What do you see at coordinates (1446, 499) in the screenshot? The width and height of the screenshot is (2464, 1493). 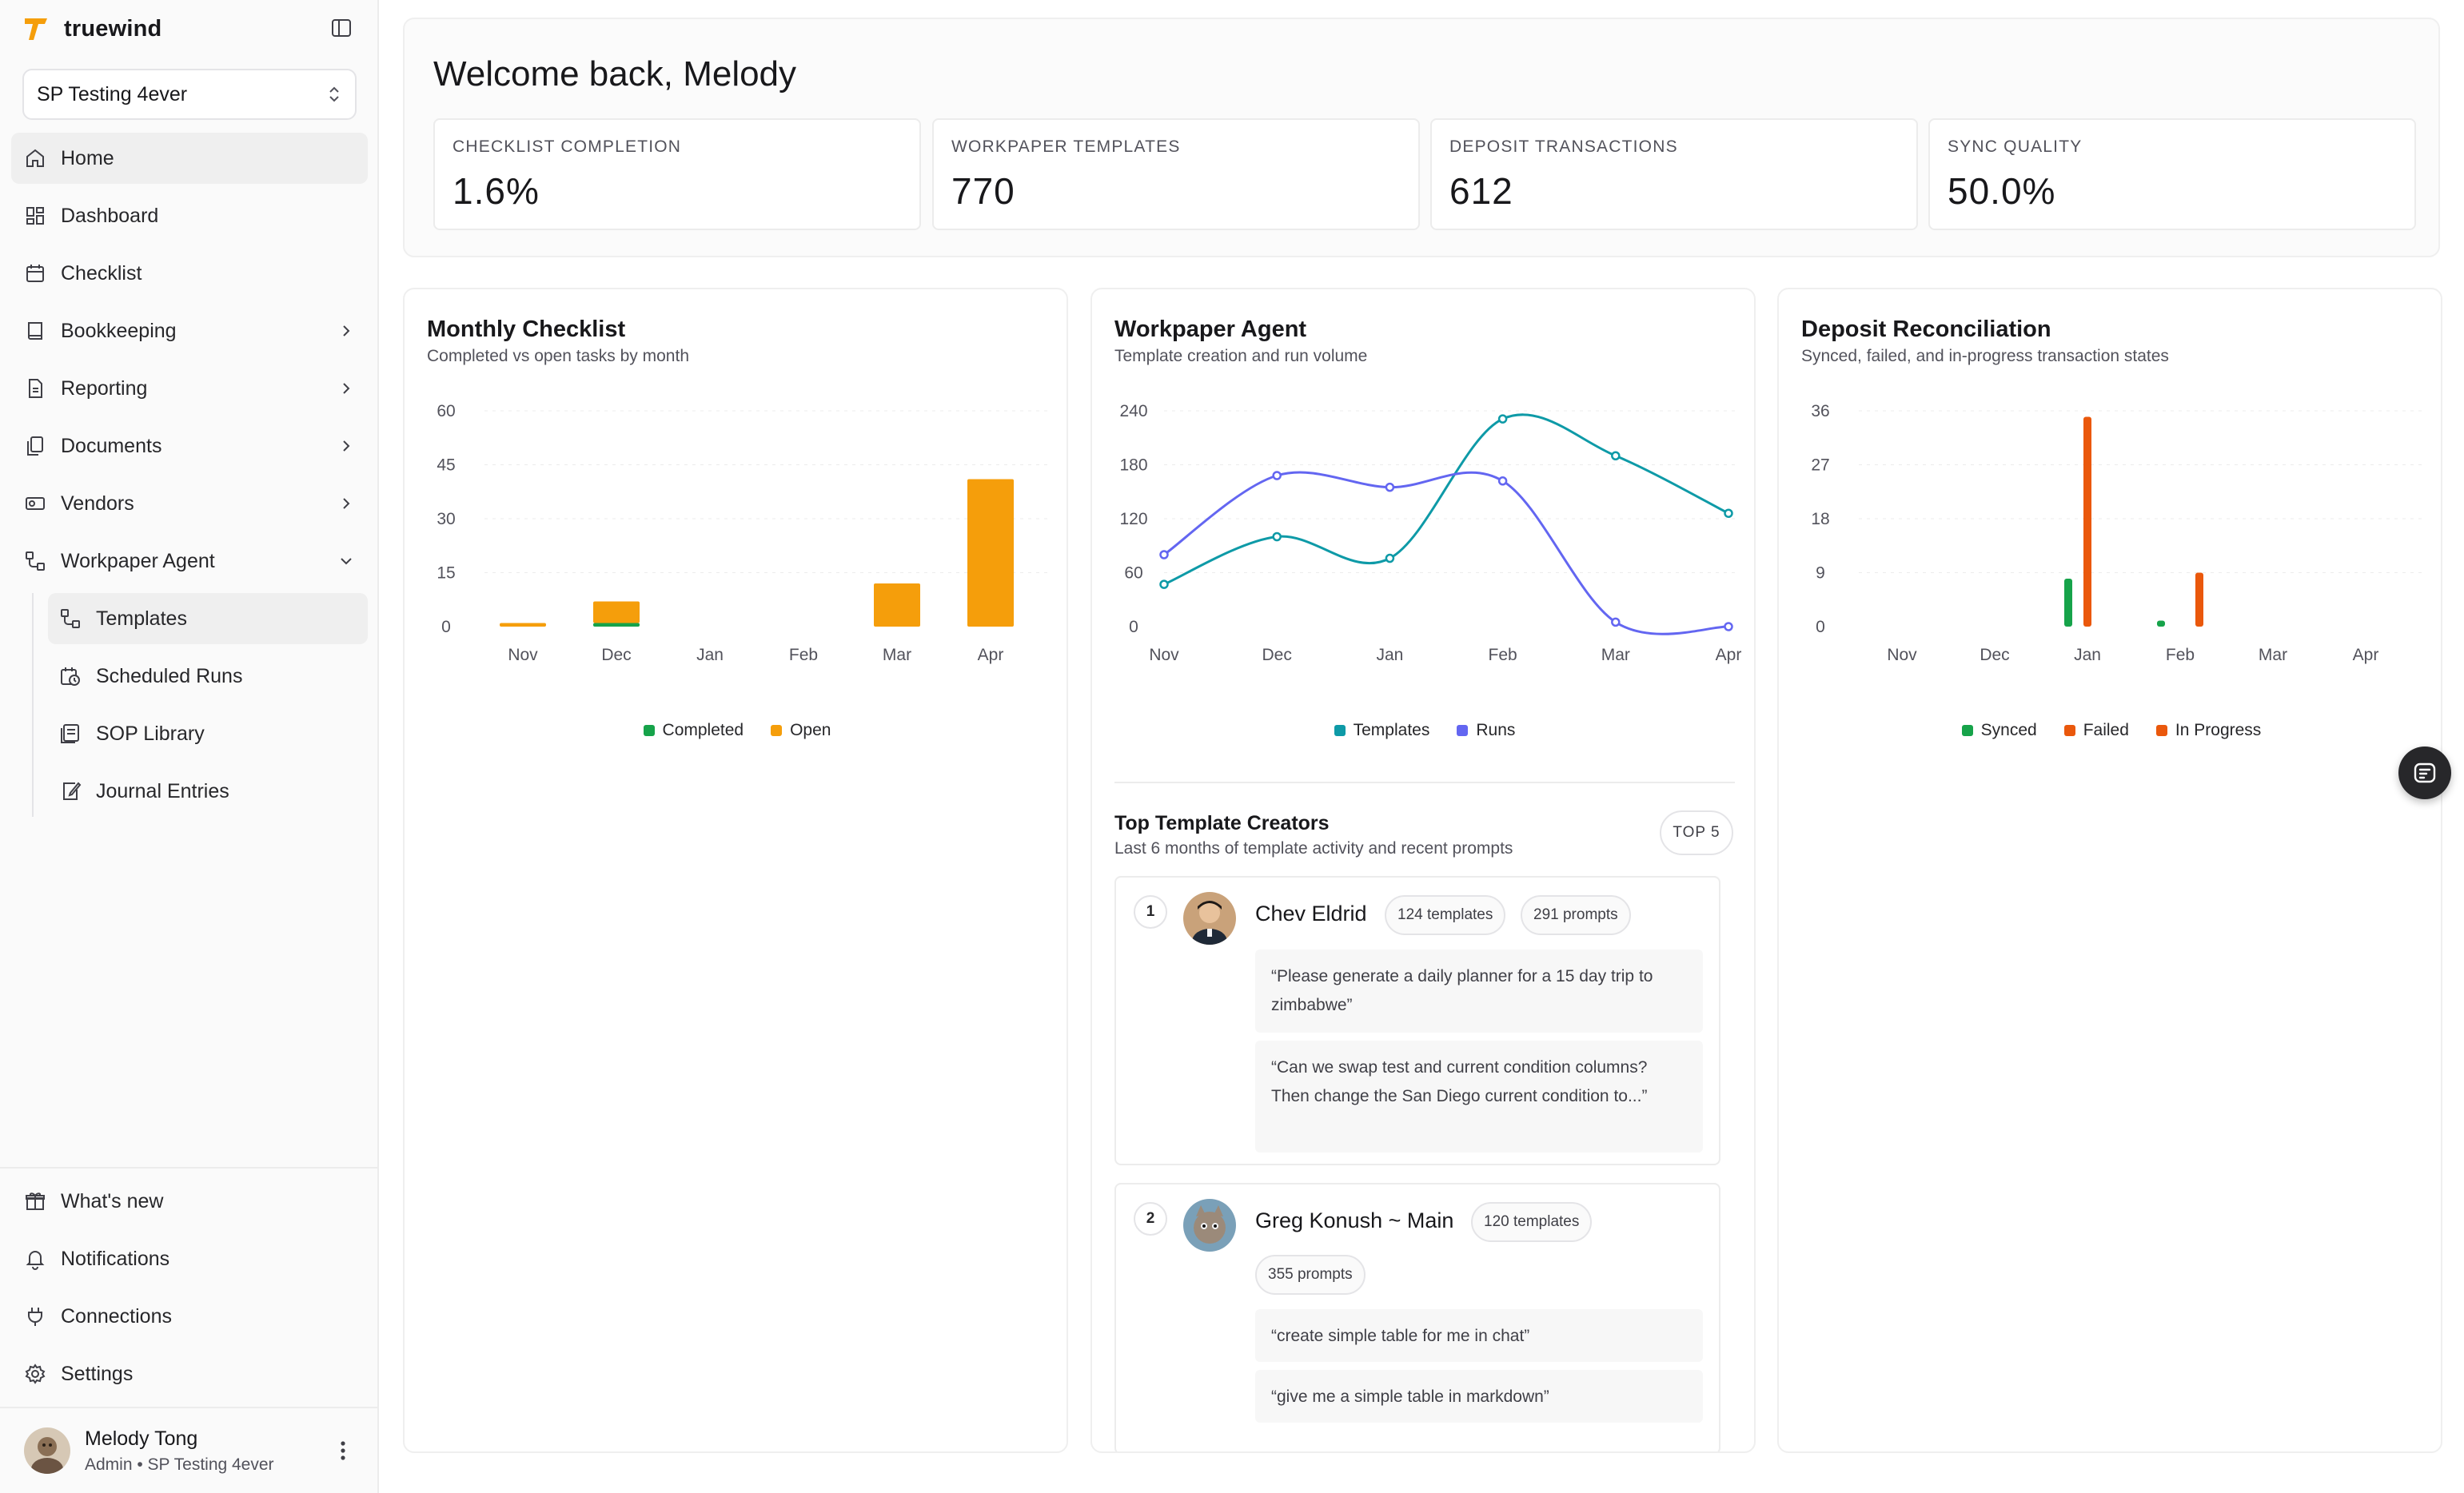 I see `series-line-templates` at bounding box center [1446, 499].